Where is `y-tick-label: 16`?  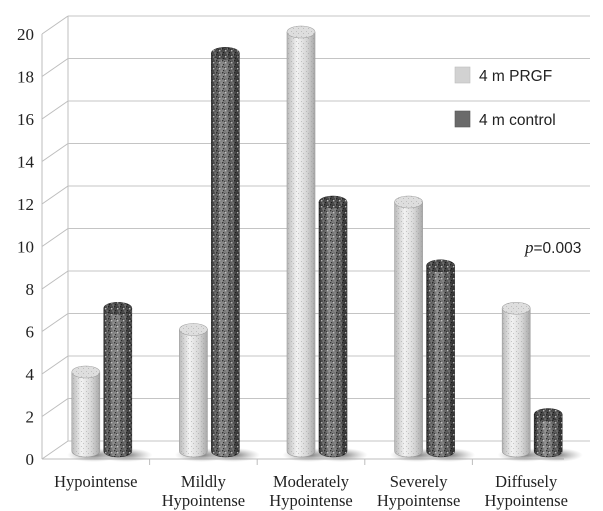 y-tick-label: 16 is located at coordinates (25, 119).